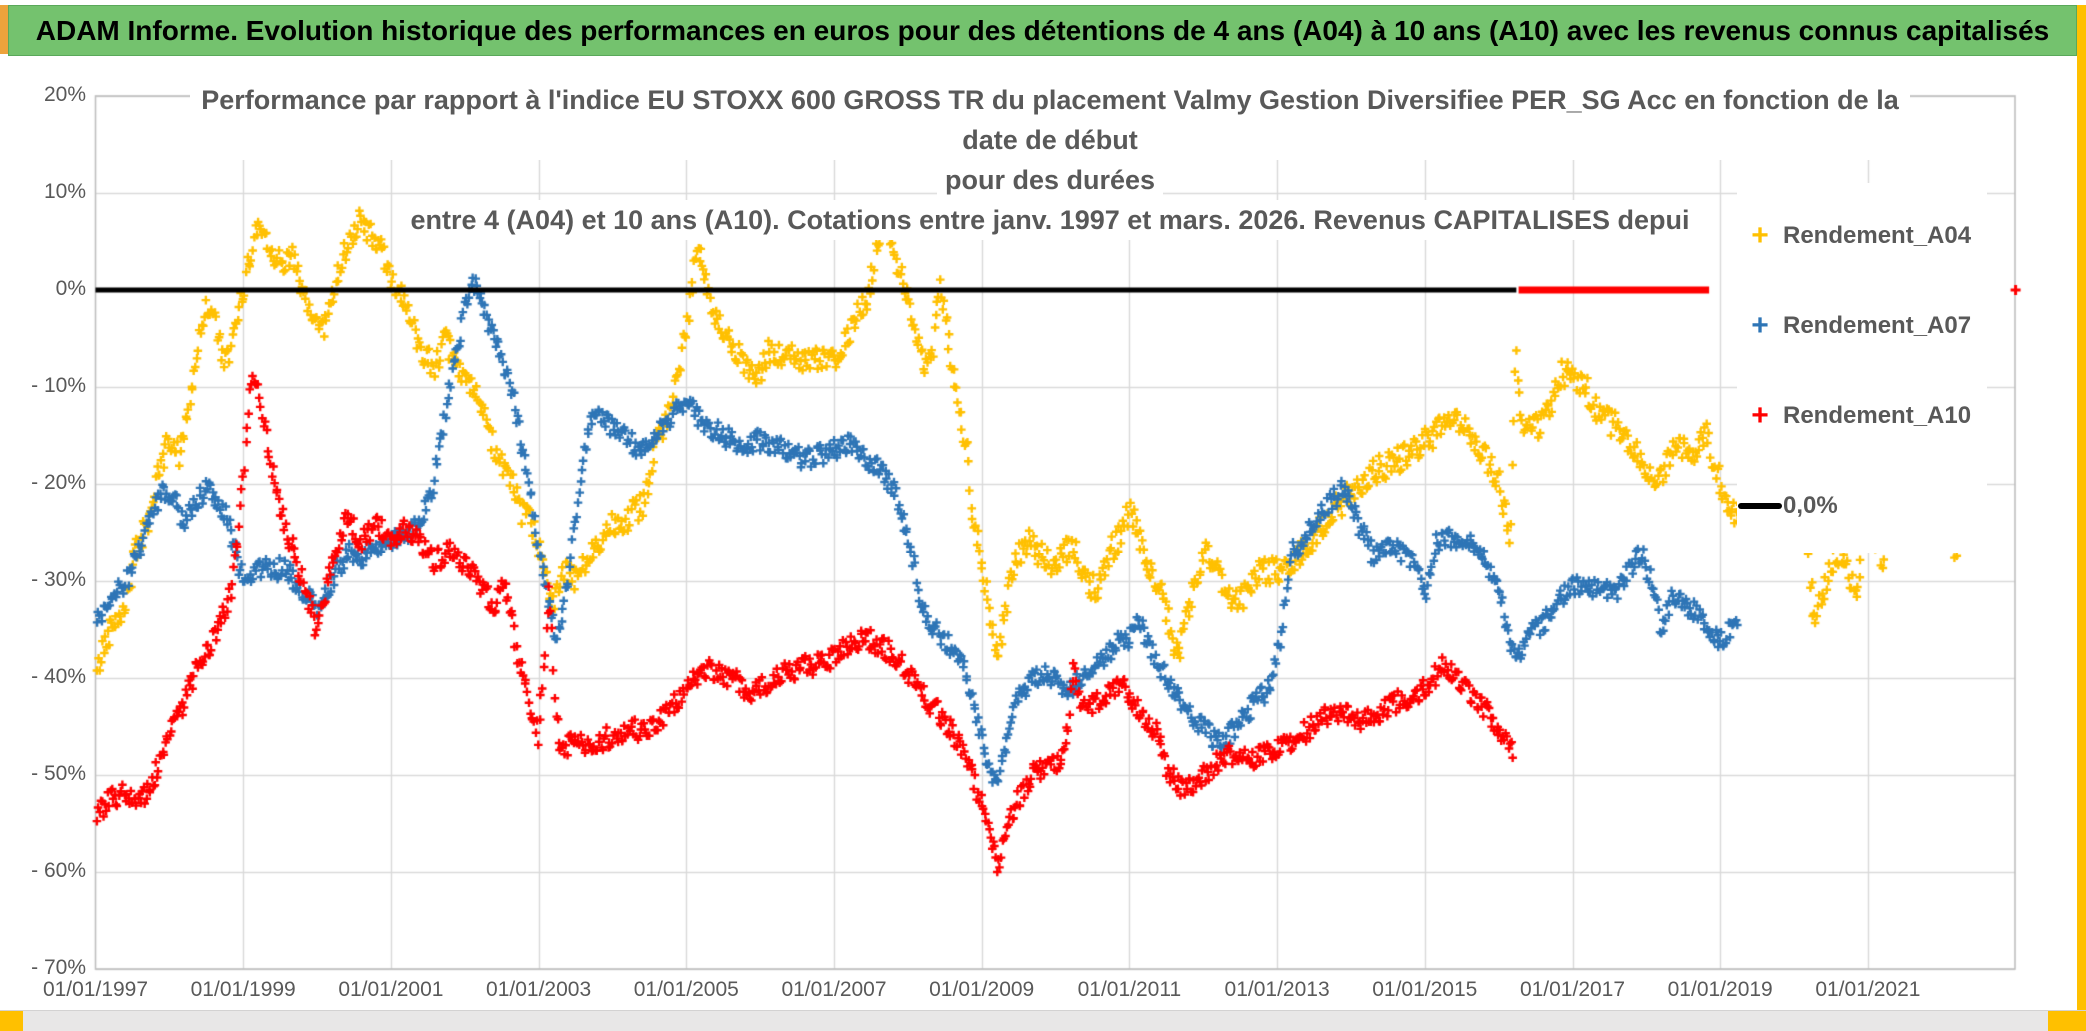 The image size is (2086, 1031). I want to click on x-tick-label: 01/01/2011, so click(1129, 989).